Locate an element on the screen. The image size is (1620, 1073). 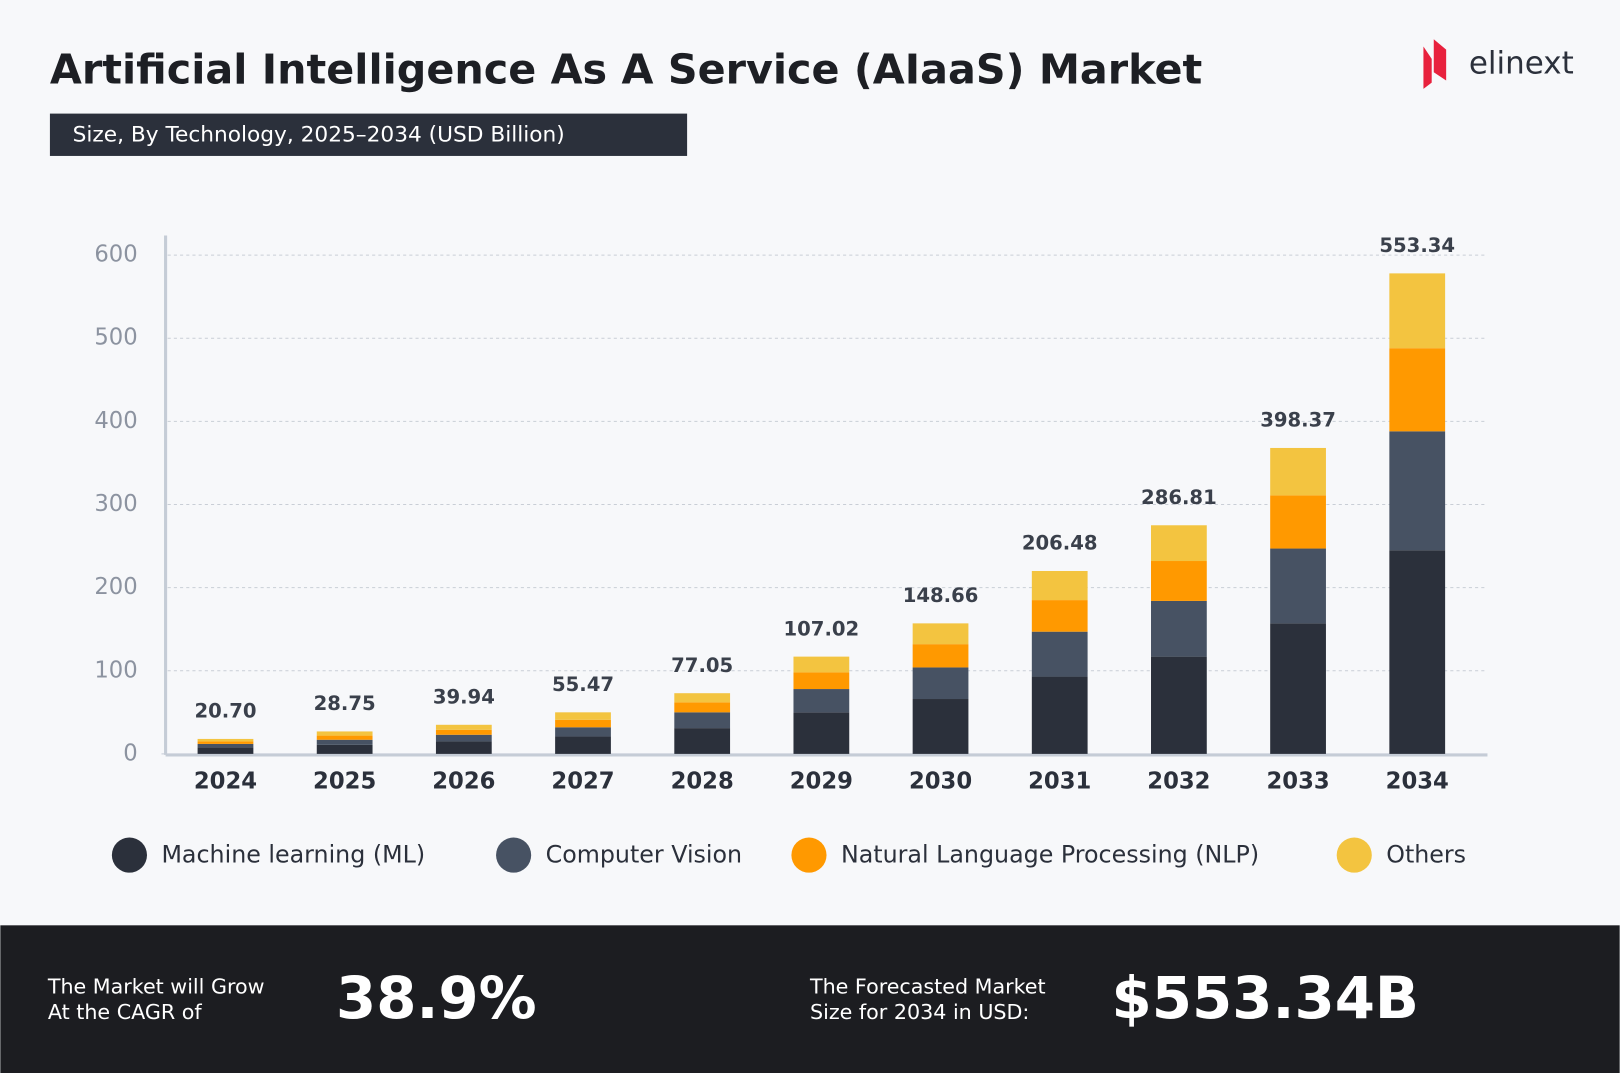
total-label: 107.02 is located at coordinates (822, 628).